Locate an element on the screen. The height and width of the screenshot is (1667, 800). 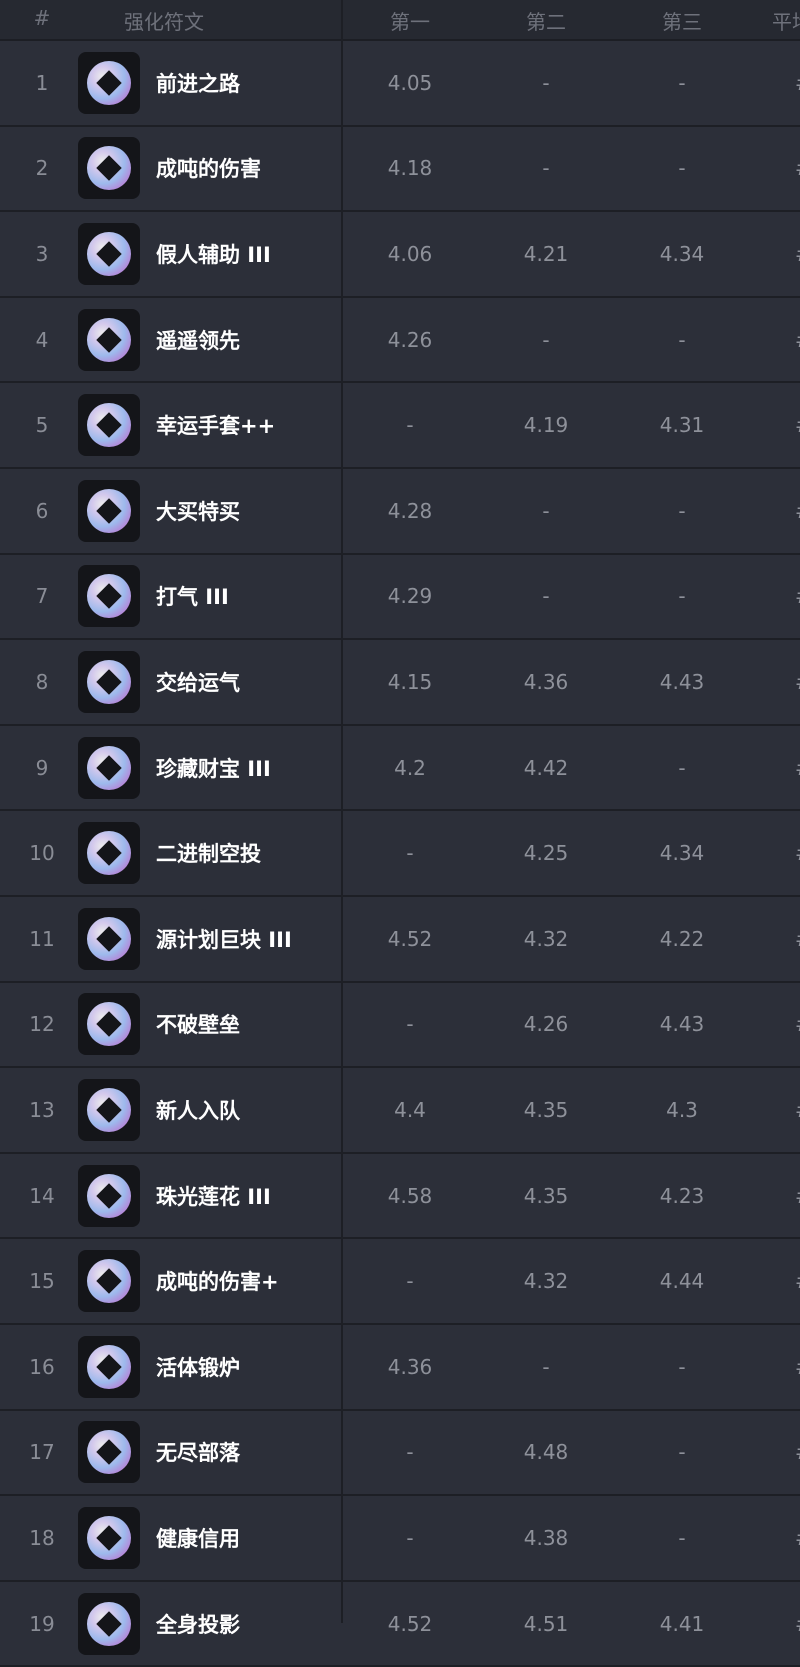
table-row: 17 无尽部落 - 4.48 - # is located at coordinates (400, 1453).